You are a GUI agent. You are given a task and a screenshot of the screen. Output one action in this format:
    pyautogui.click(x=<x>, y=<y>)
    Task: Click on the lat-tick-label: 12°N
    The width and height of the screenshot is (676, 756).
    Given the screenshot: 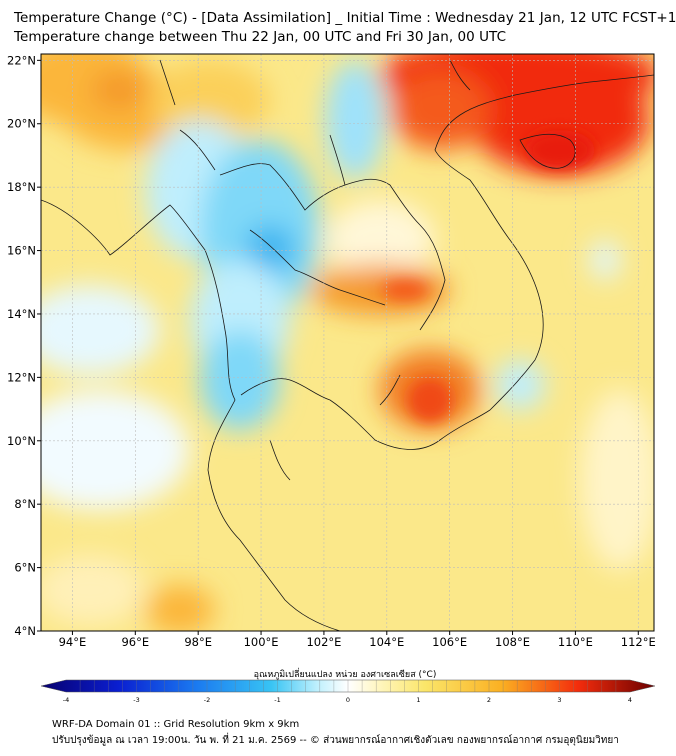 What is the action you would take?
    pyautogui.click(x=21, y=377)
    